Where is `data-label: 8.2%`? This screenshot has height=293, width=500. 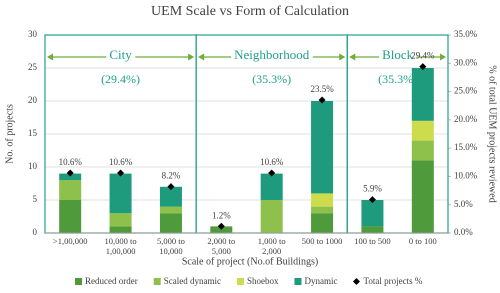 data-label: 8.2% is located at coordinates (171, 176).